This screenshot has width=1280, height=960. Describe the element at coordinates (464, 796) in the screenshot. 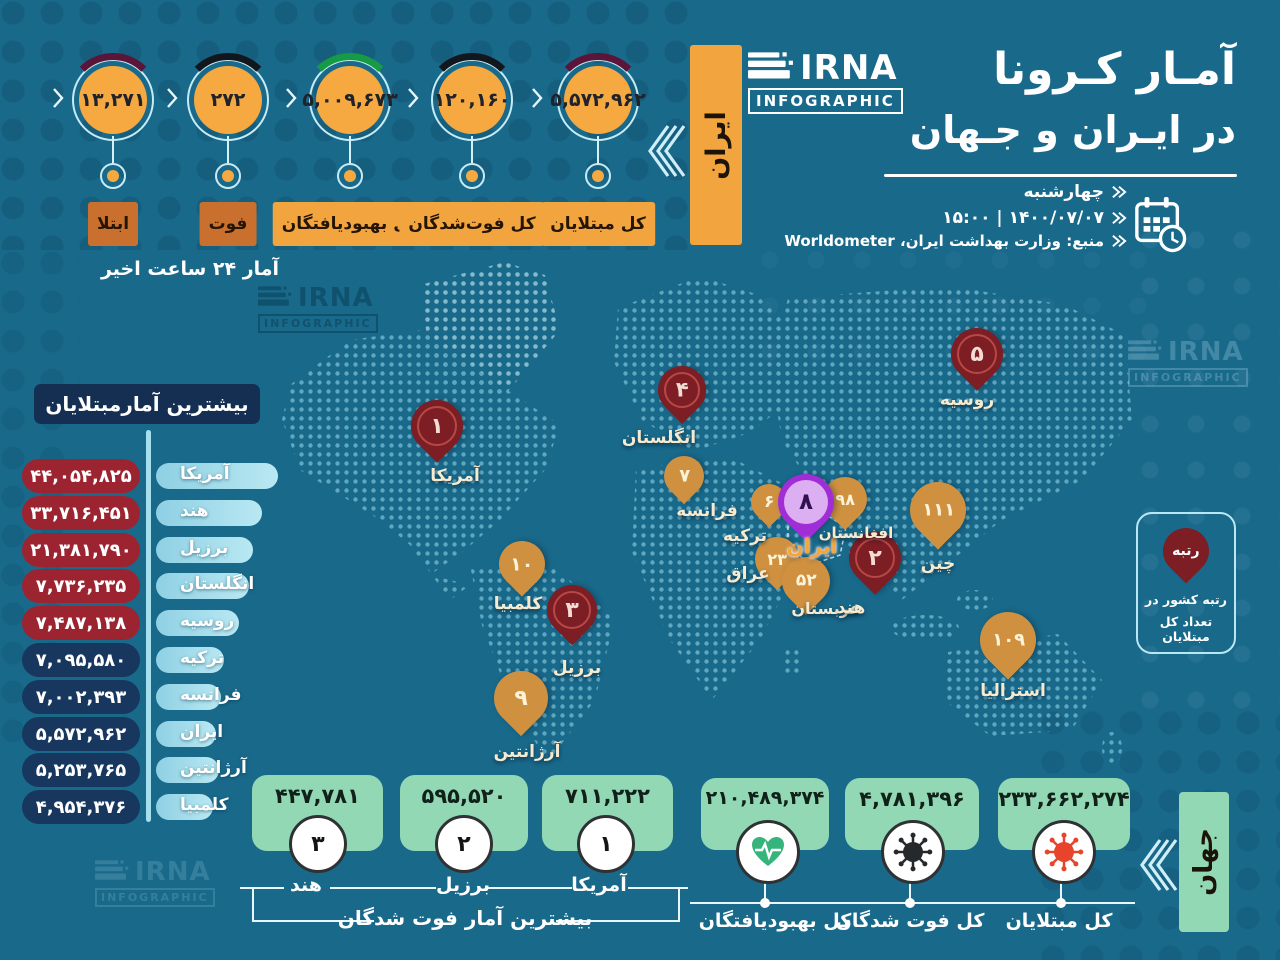

I see `deaths-value: ۵۹۵,۵۲۰` at that location.